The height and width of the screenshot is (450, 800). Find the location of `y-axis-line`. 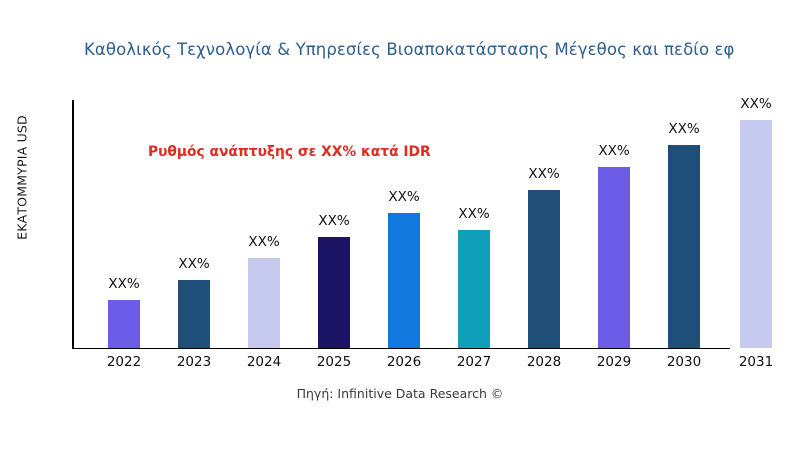

y-axis-line is located at coordinates (73, 224).